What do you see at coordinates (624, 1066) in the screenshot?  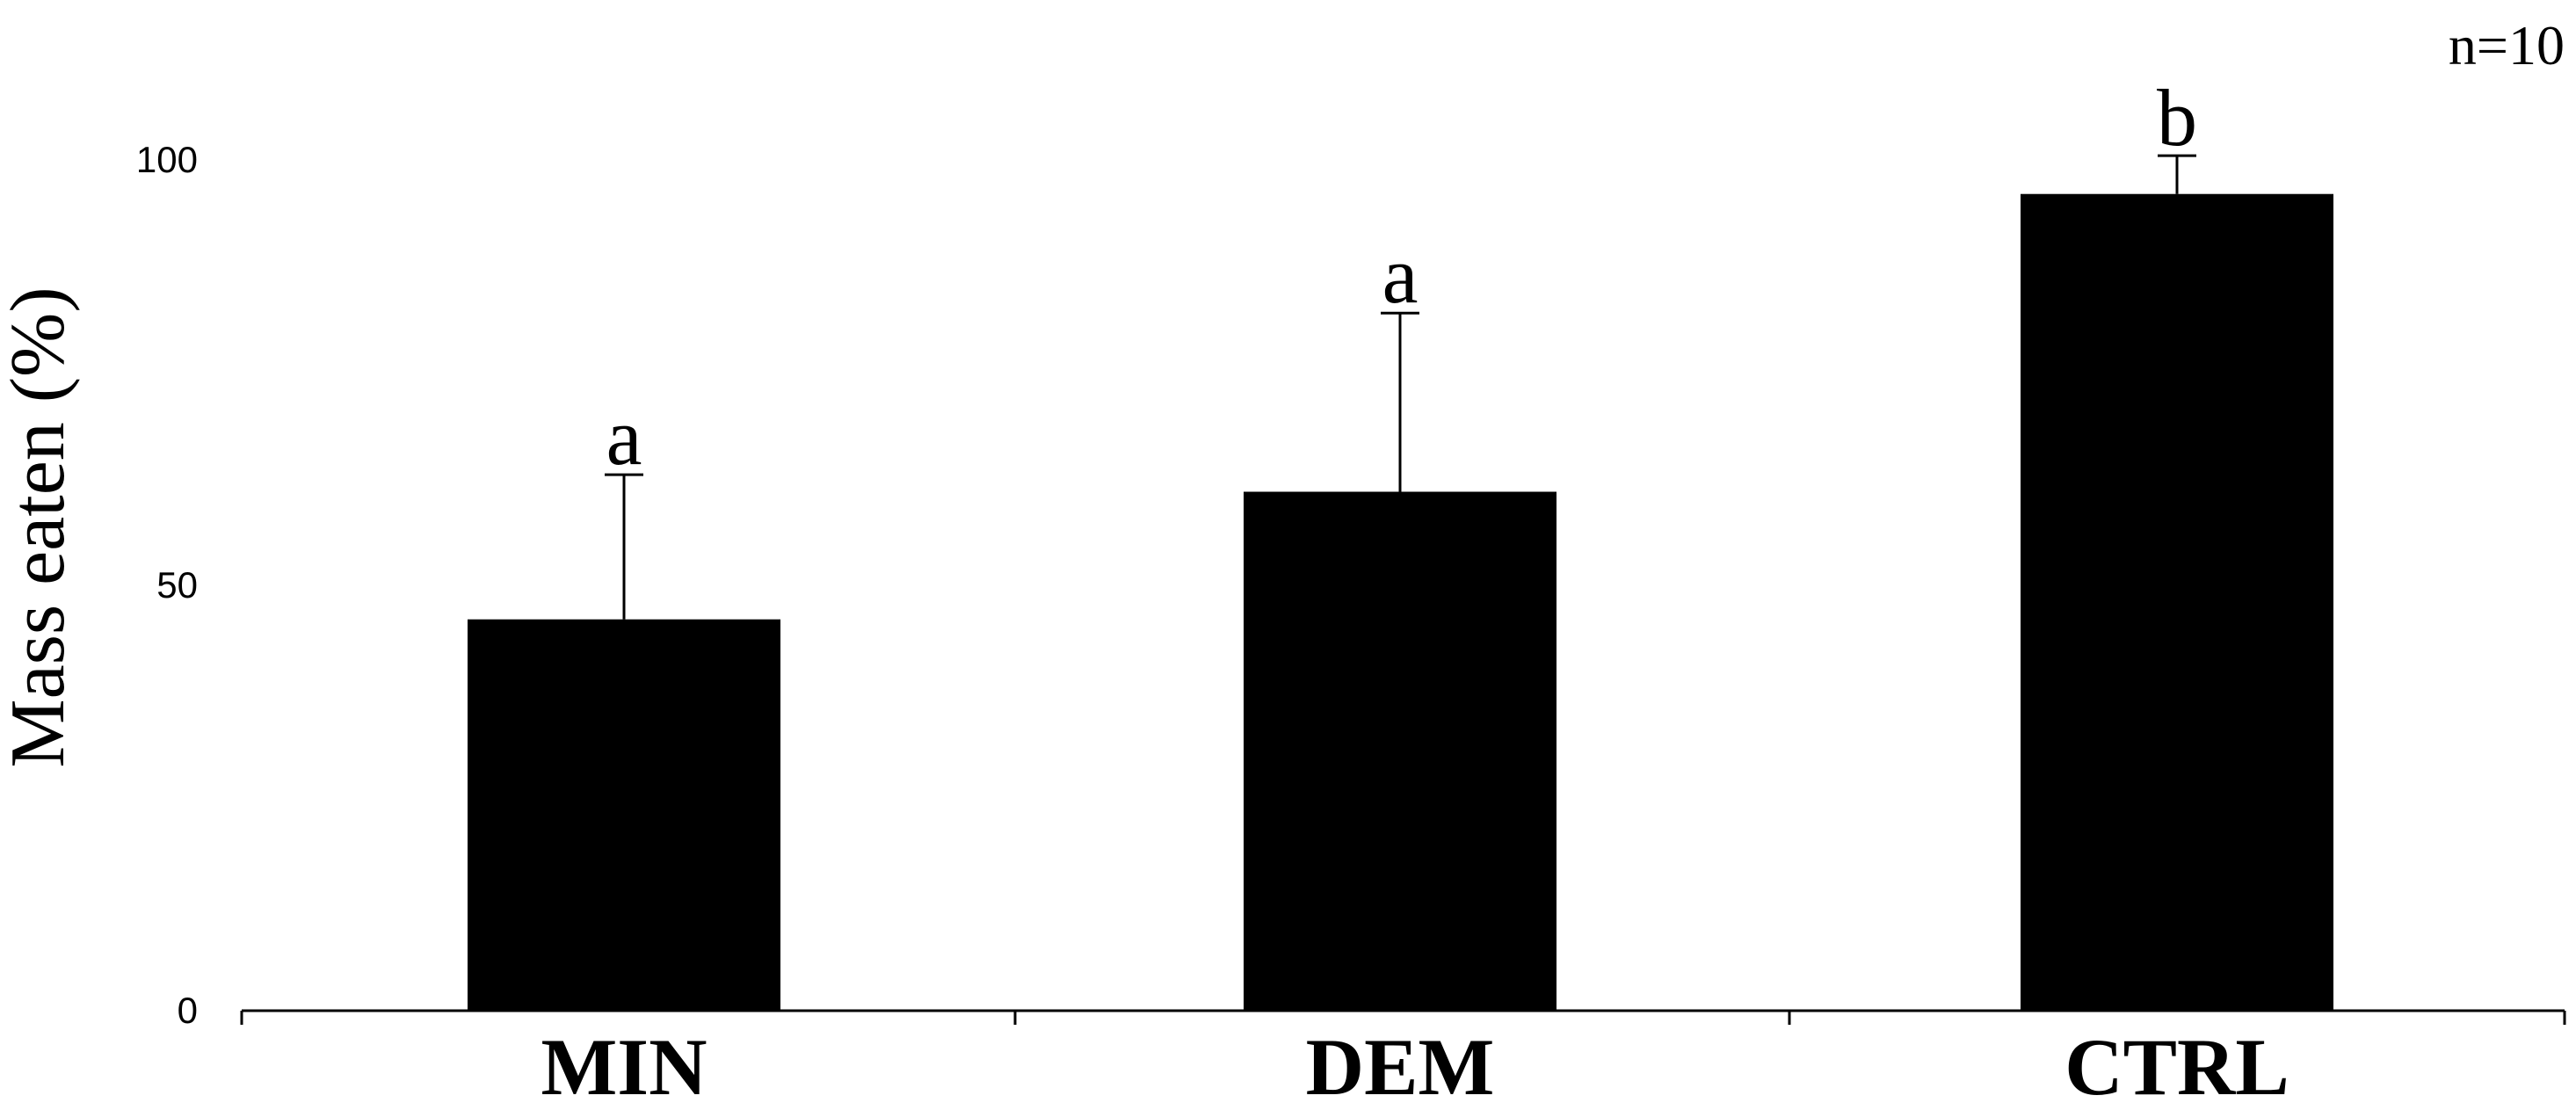 I see `category-label-min: MIN` at bounding box center [624, 1066].